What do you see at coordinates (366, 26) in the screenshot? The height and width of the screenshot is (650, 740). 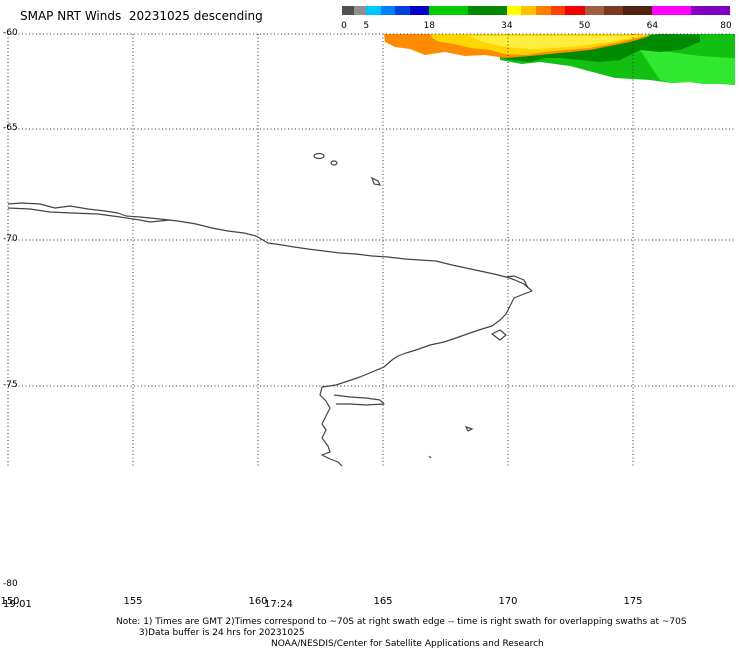 I see `colorbar-tick-label: 5` at bounding box center [366, 26].